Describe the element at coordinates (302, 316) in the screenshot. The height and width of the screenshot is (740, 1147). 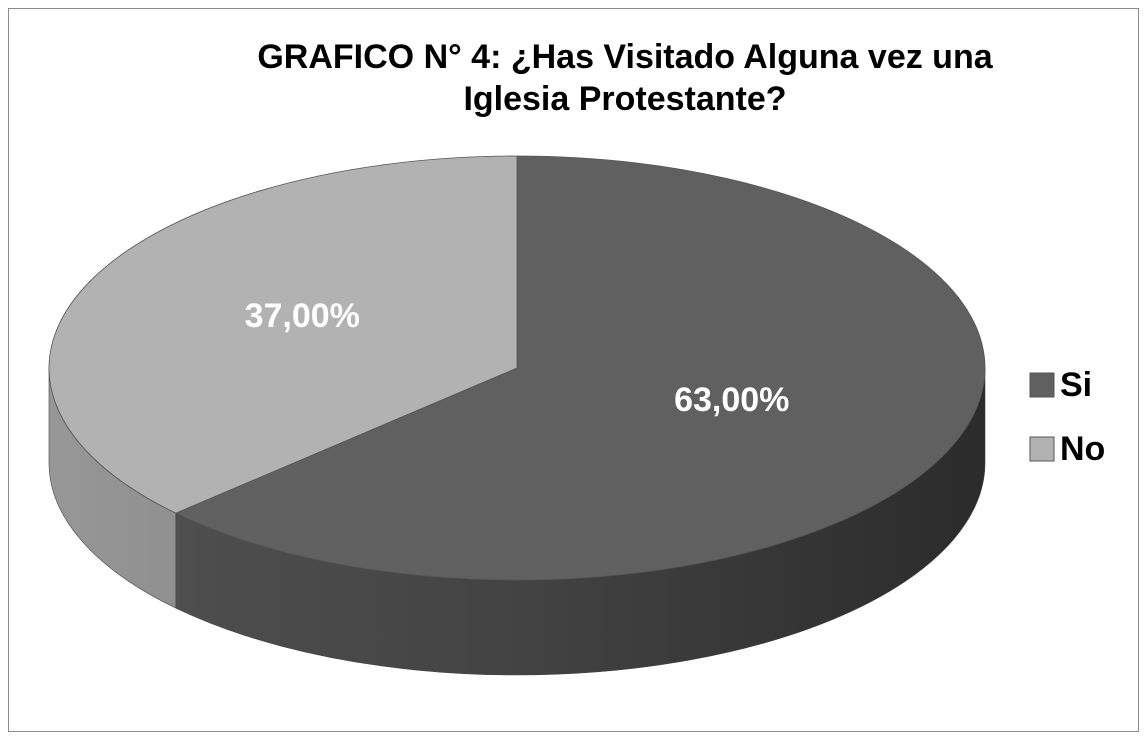
I see `data-label: 37,00%` at that location.